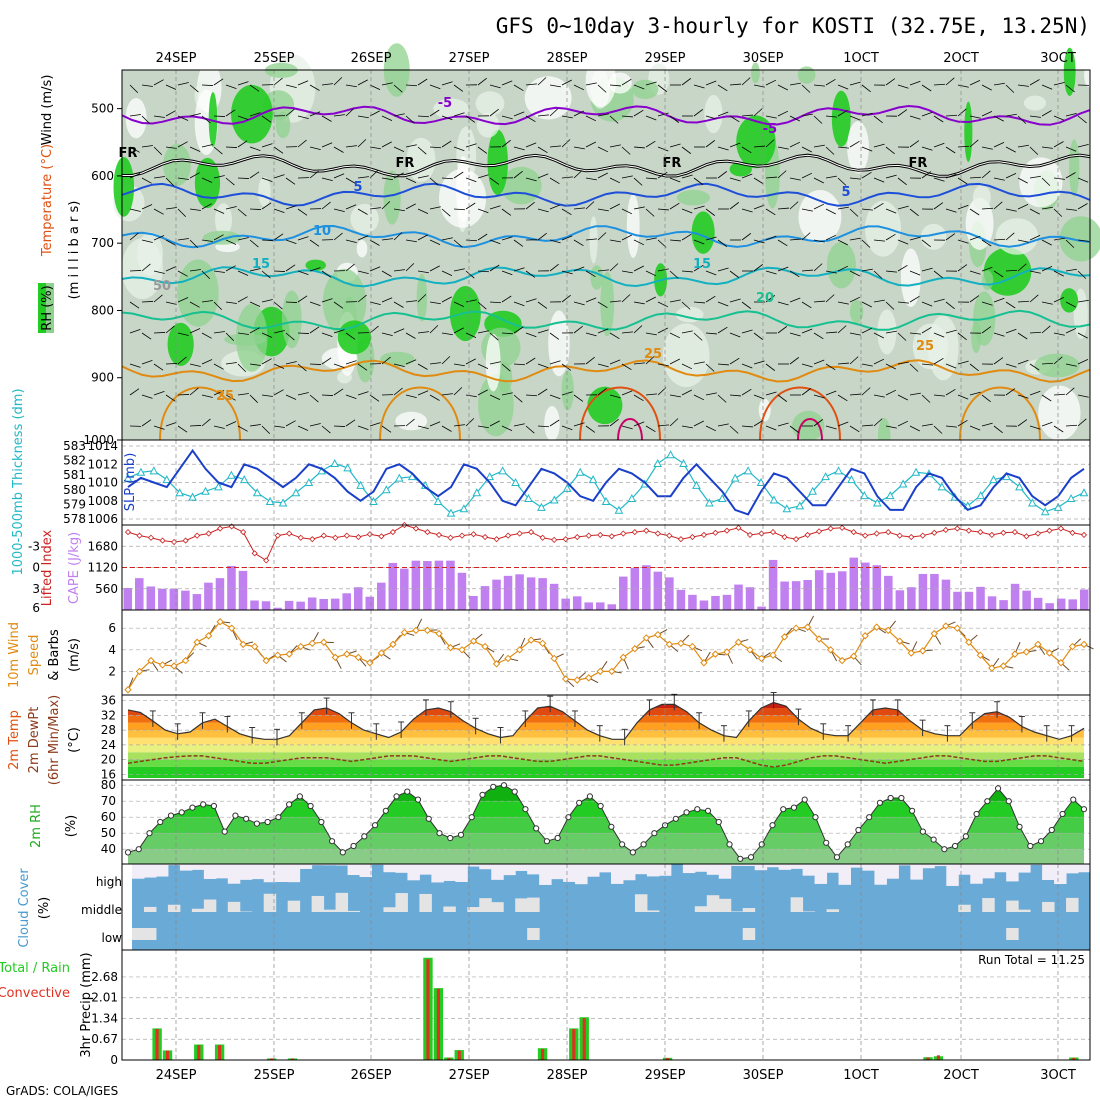 Image resolution: width=1100 pixels, height=1100 pixels. I want to click on temp-band, so click(606, 763).